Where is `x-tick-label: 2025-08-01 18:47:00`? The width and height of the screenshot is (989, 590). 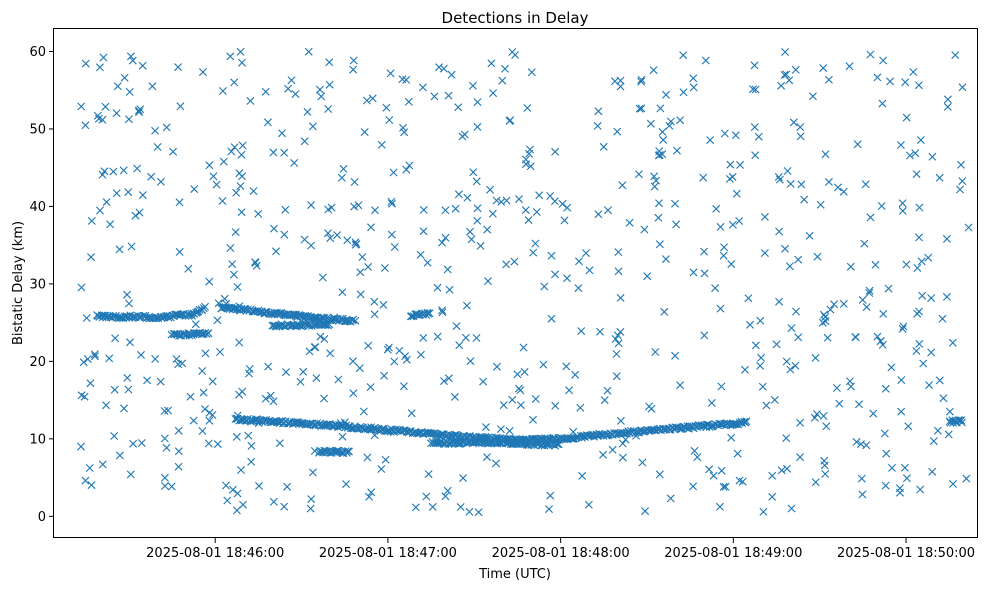 x-tick-label: 2025-08-01 18:47:00 is located at coordinates (388, 553).